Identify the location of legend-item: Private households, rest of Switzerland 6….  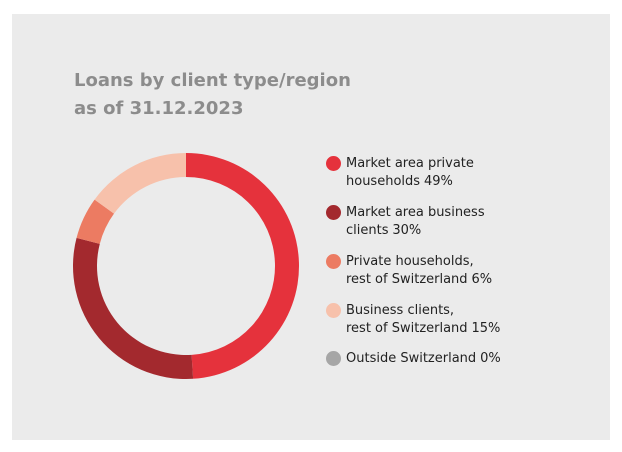
(409, 271).